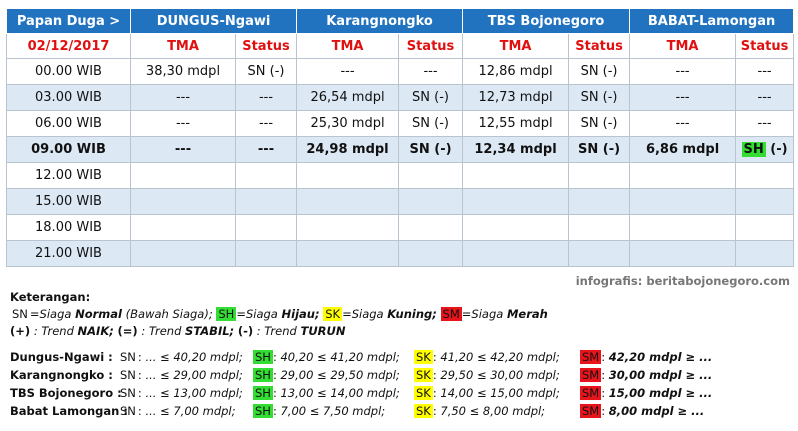  I want to click on level-code: SM, so click(451, 314).